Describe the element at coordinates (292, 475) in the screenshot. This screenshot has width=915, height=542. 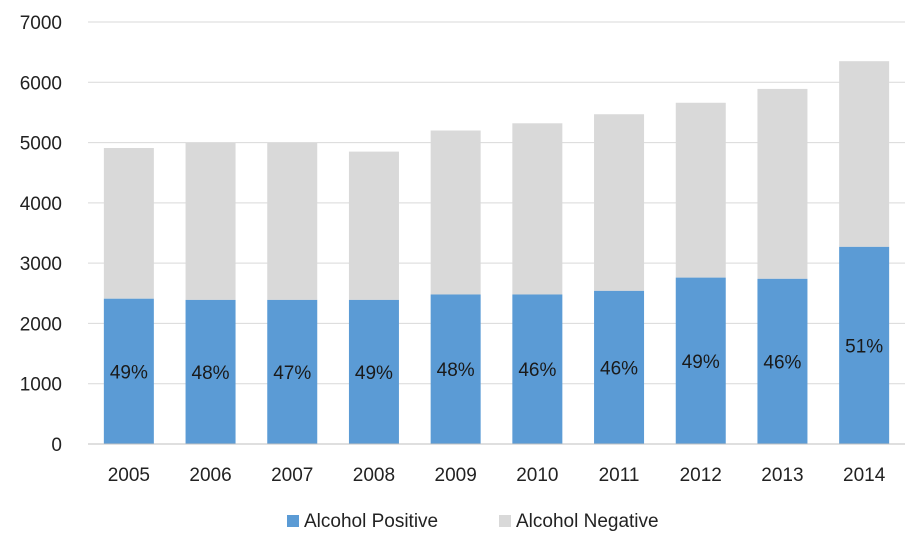
I see `x-tick-label: 2007` at that location.